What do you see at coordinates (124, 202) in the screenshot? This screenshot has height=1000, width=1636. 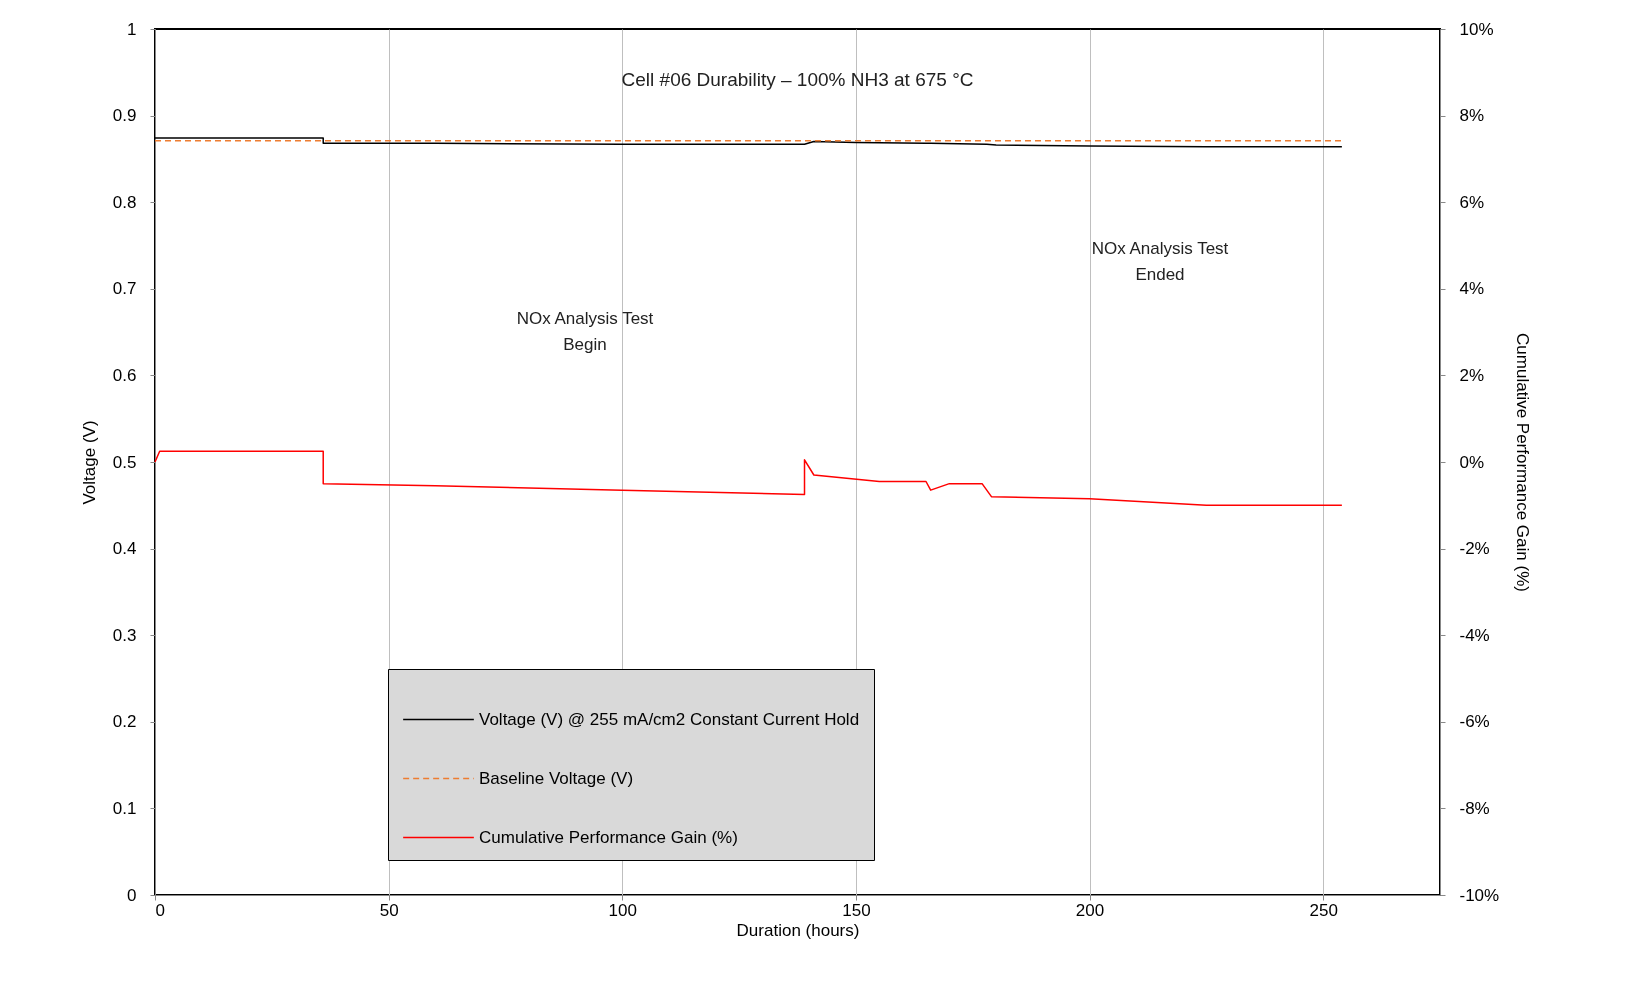 I see `y-tick-label: 0.8` at bounding box center [124, 202].